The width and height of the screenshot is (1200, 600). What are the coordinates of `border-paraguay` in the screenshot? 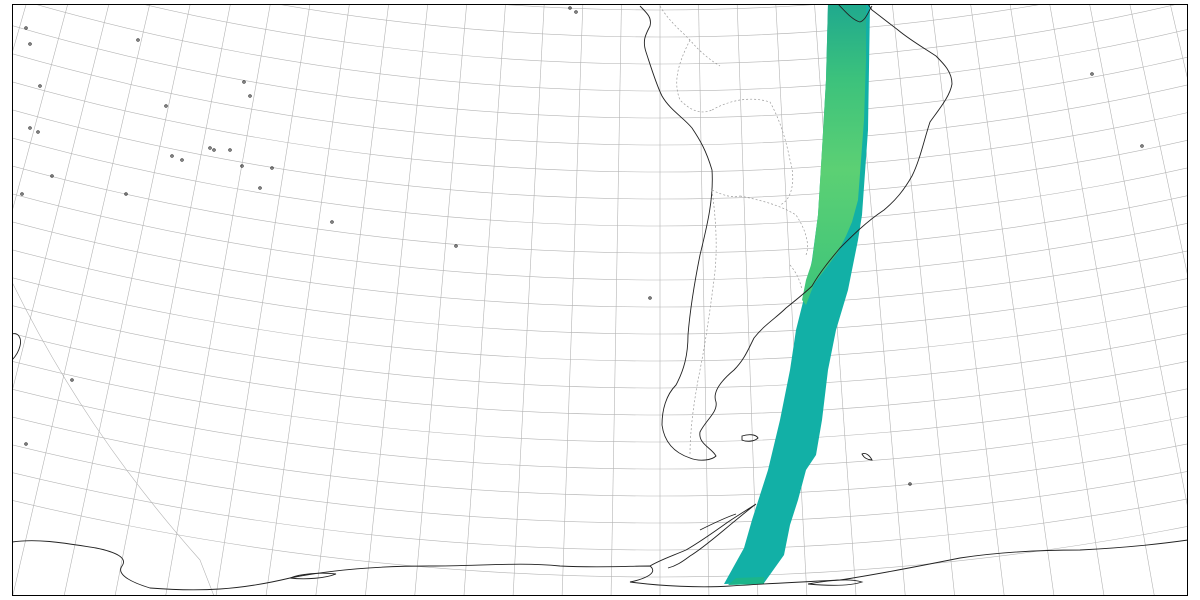 It's located at (773, 225).